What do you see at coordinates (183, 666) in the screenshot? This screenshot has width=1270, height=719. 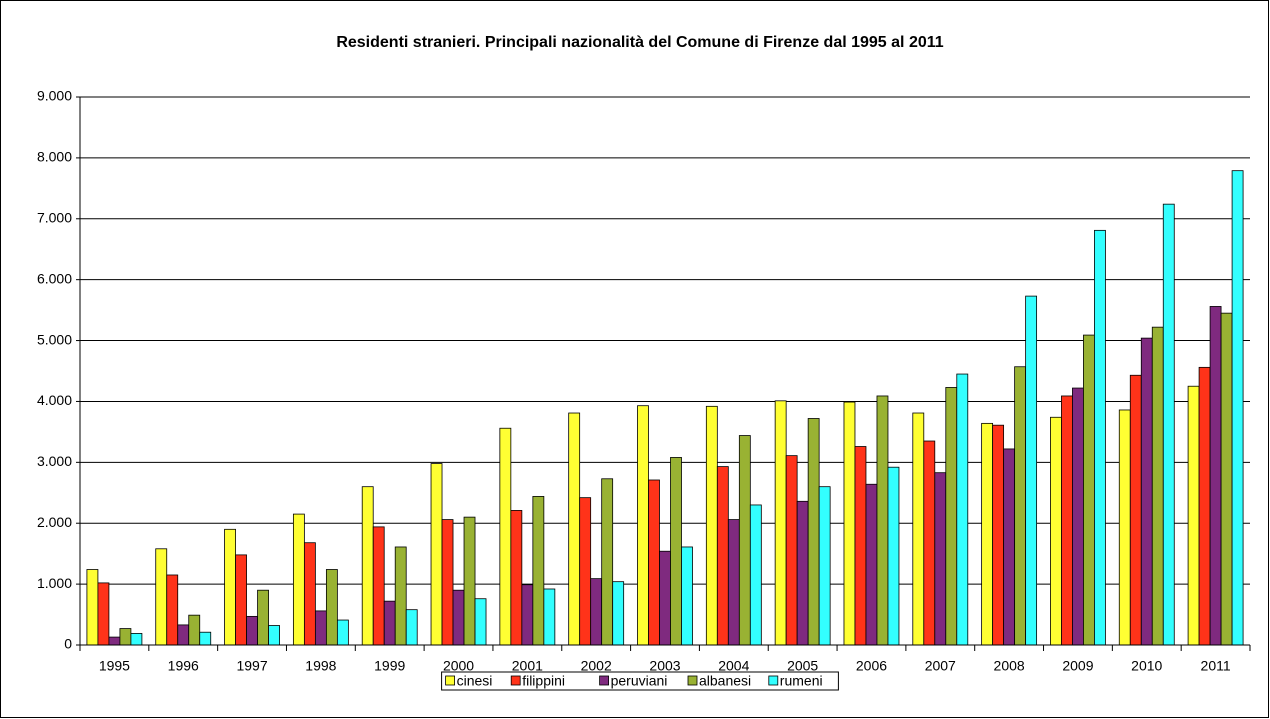 I see `x-tick-label: 1996` at bounding box center [183, 666].